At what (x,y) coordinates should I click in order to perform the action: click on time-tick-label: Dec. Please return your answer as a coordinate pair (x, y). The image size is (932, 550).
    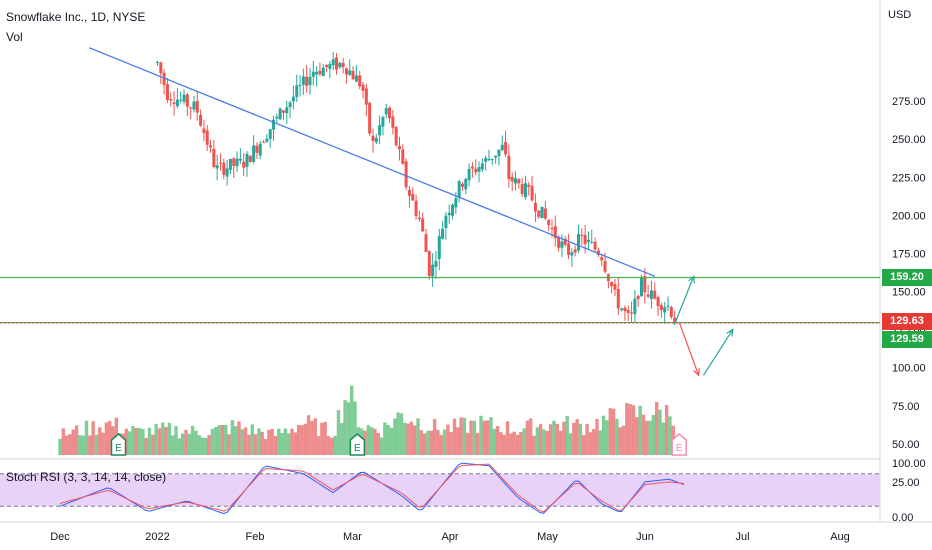
    Looking at the image, I should click on (60, 537).